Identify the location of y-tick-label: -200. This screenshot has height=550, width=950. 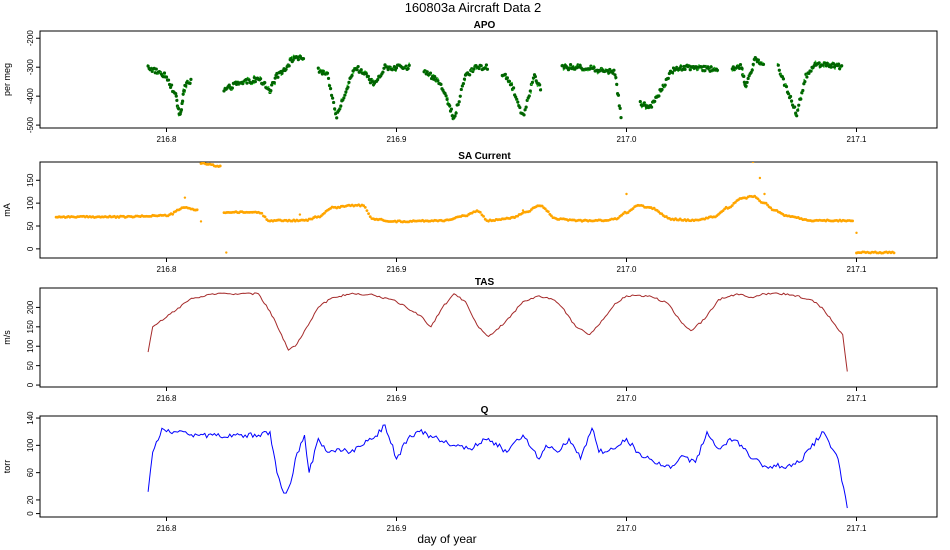
(30, 38).